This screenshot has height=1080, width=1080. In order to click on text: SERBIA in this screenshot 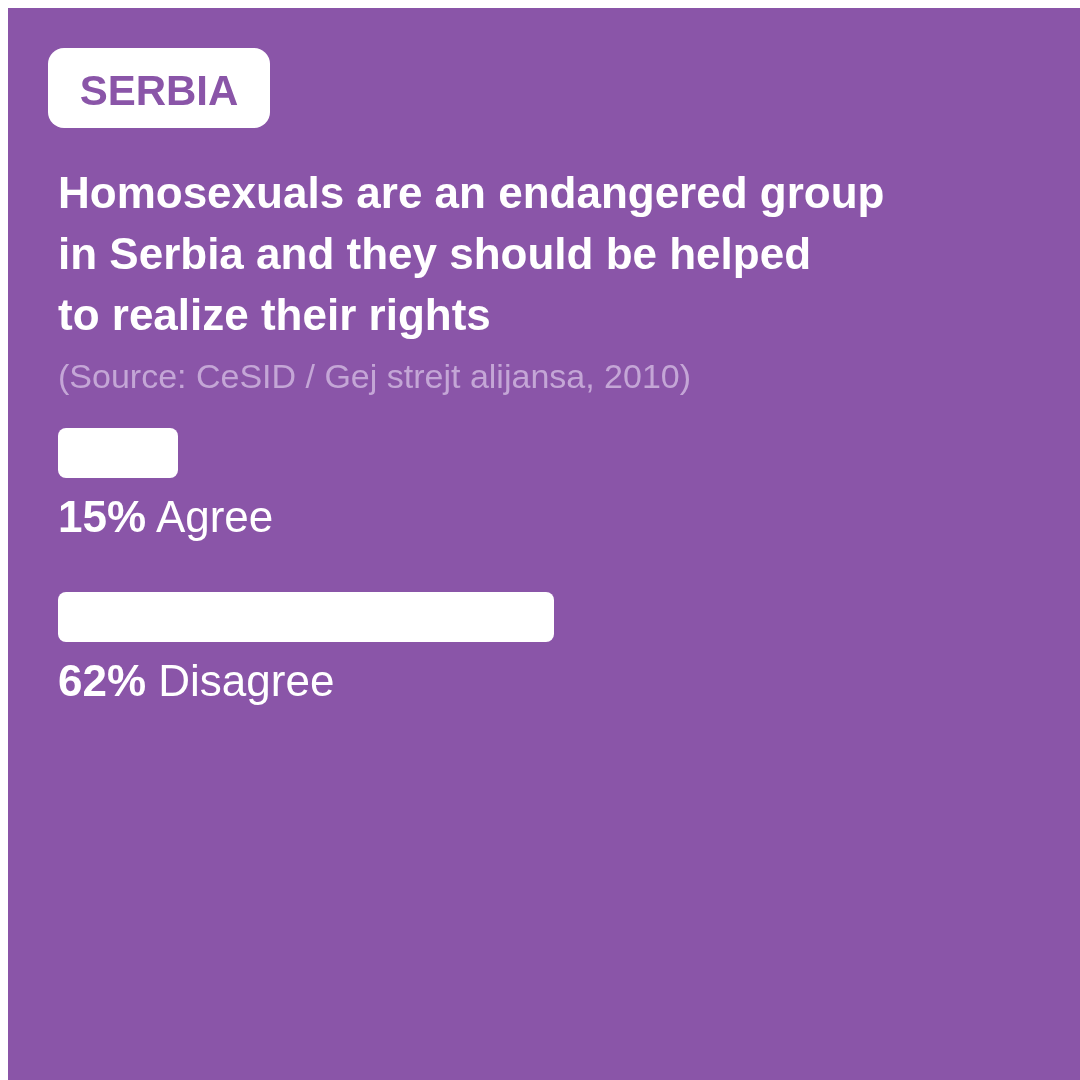, I will do `click(159, 90)`.